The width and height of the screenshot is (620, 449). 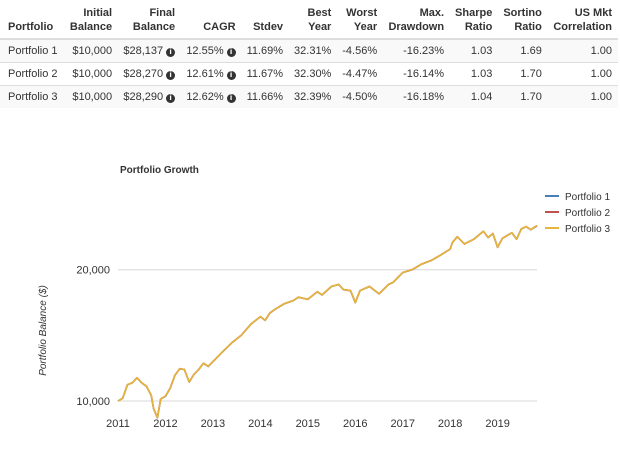 What do you see at coordinates (360, 20) in the screenshot?
I see `header-worst-year: Worst Year` at bounding box center [360, 20].